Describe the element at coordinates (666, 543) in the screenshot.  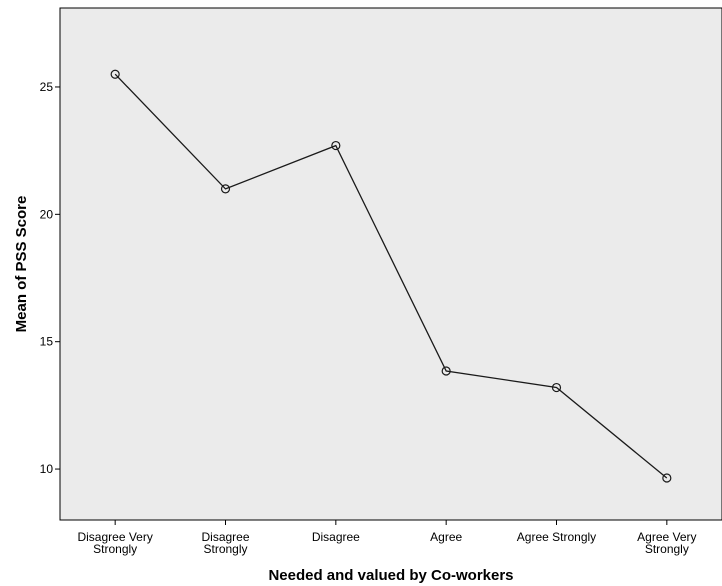
I see `x-tick-label: Agree Very Strongly` at that location.